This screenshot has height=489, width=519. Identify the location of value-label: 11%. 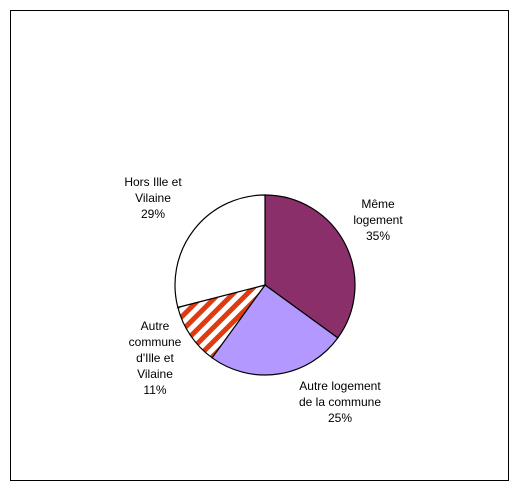
(155, 390).